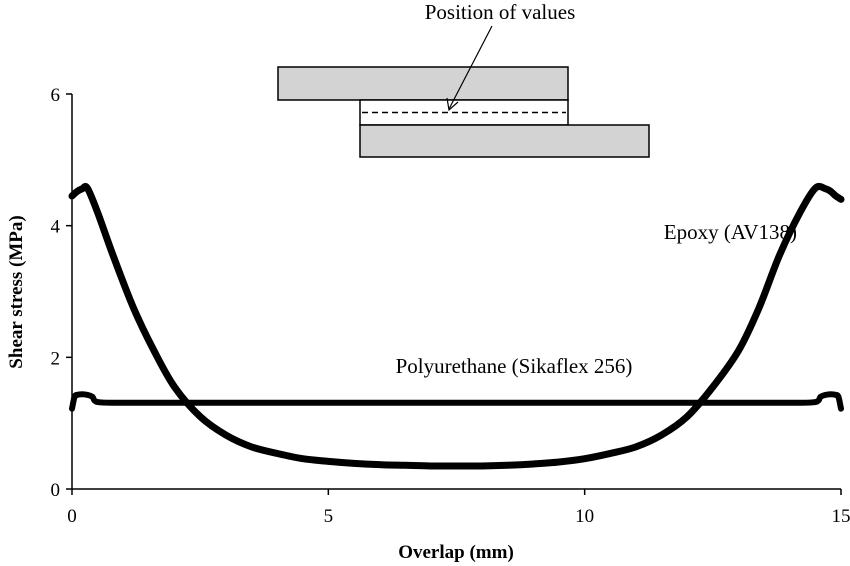  Describe the element at coordinates (456, 401) in the screenshot. I see `series-line-polyurethane` at that location.